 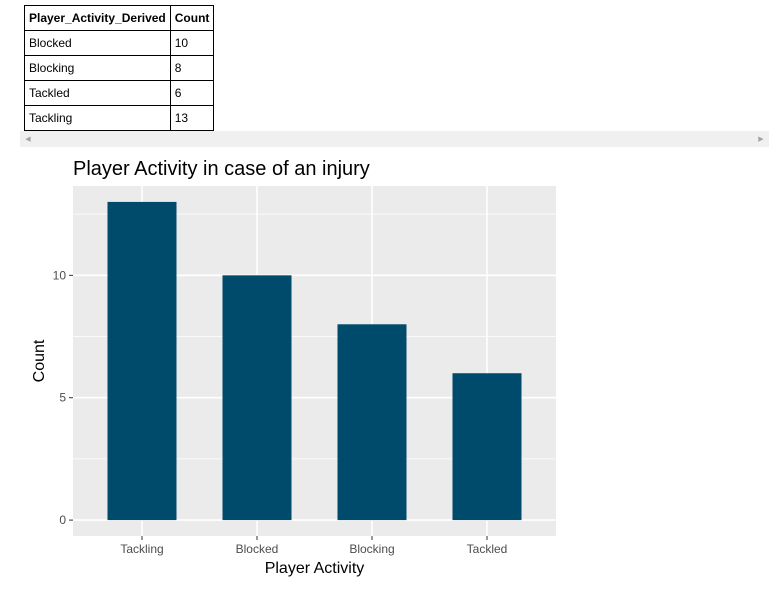 I want to click on bar-tackled, so click(x=487, y=447).